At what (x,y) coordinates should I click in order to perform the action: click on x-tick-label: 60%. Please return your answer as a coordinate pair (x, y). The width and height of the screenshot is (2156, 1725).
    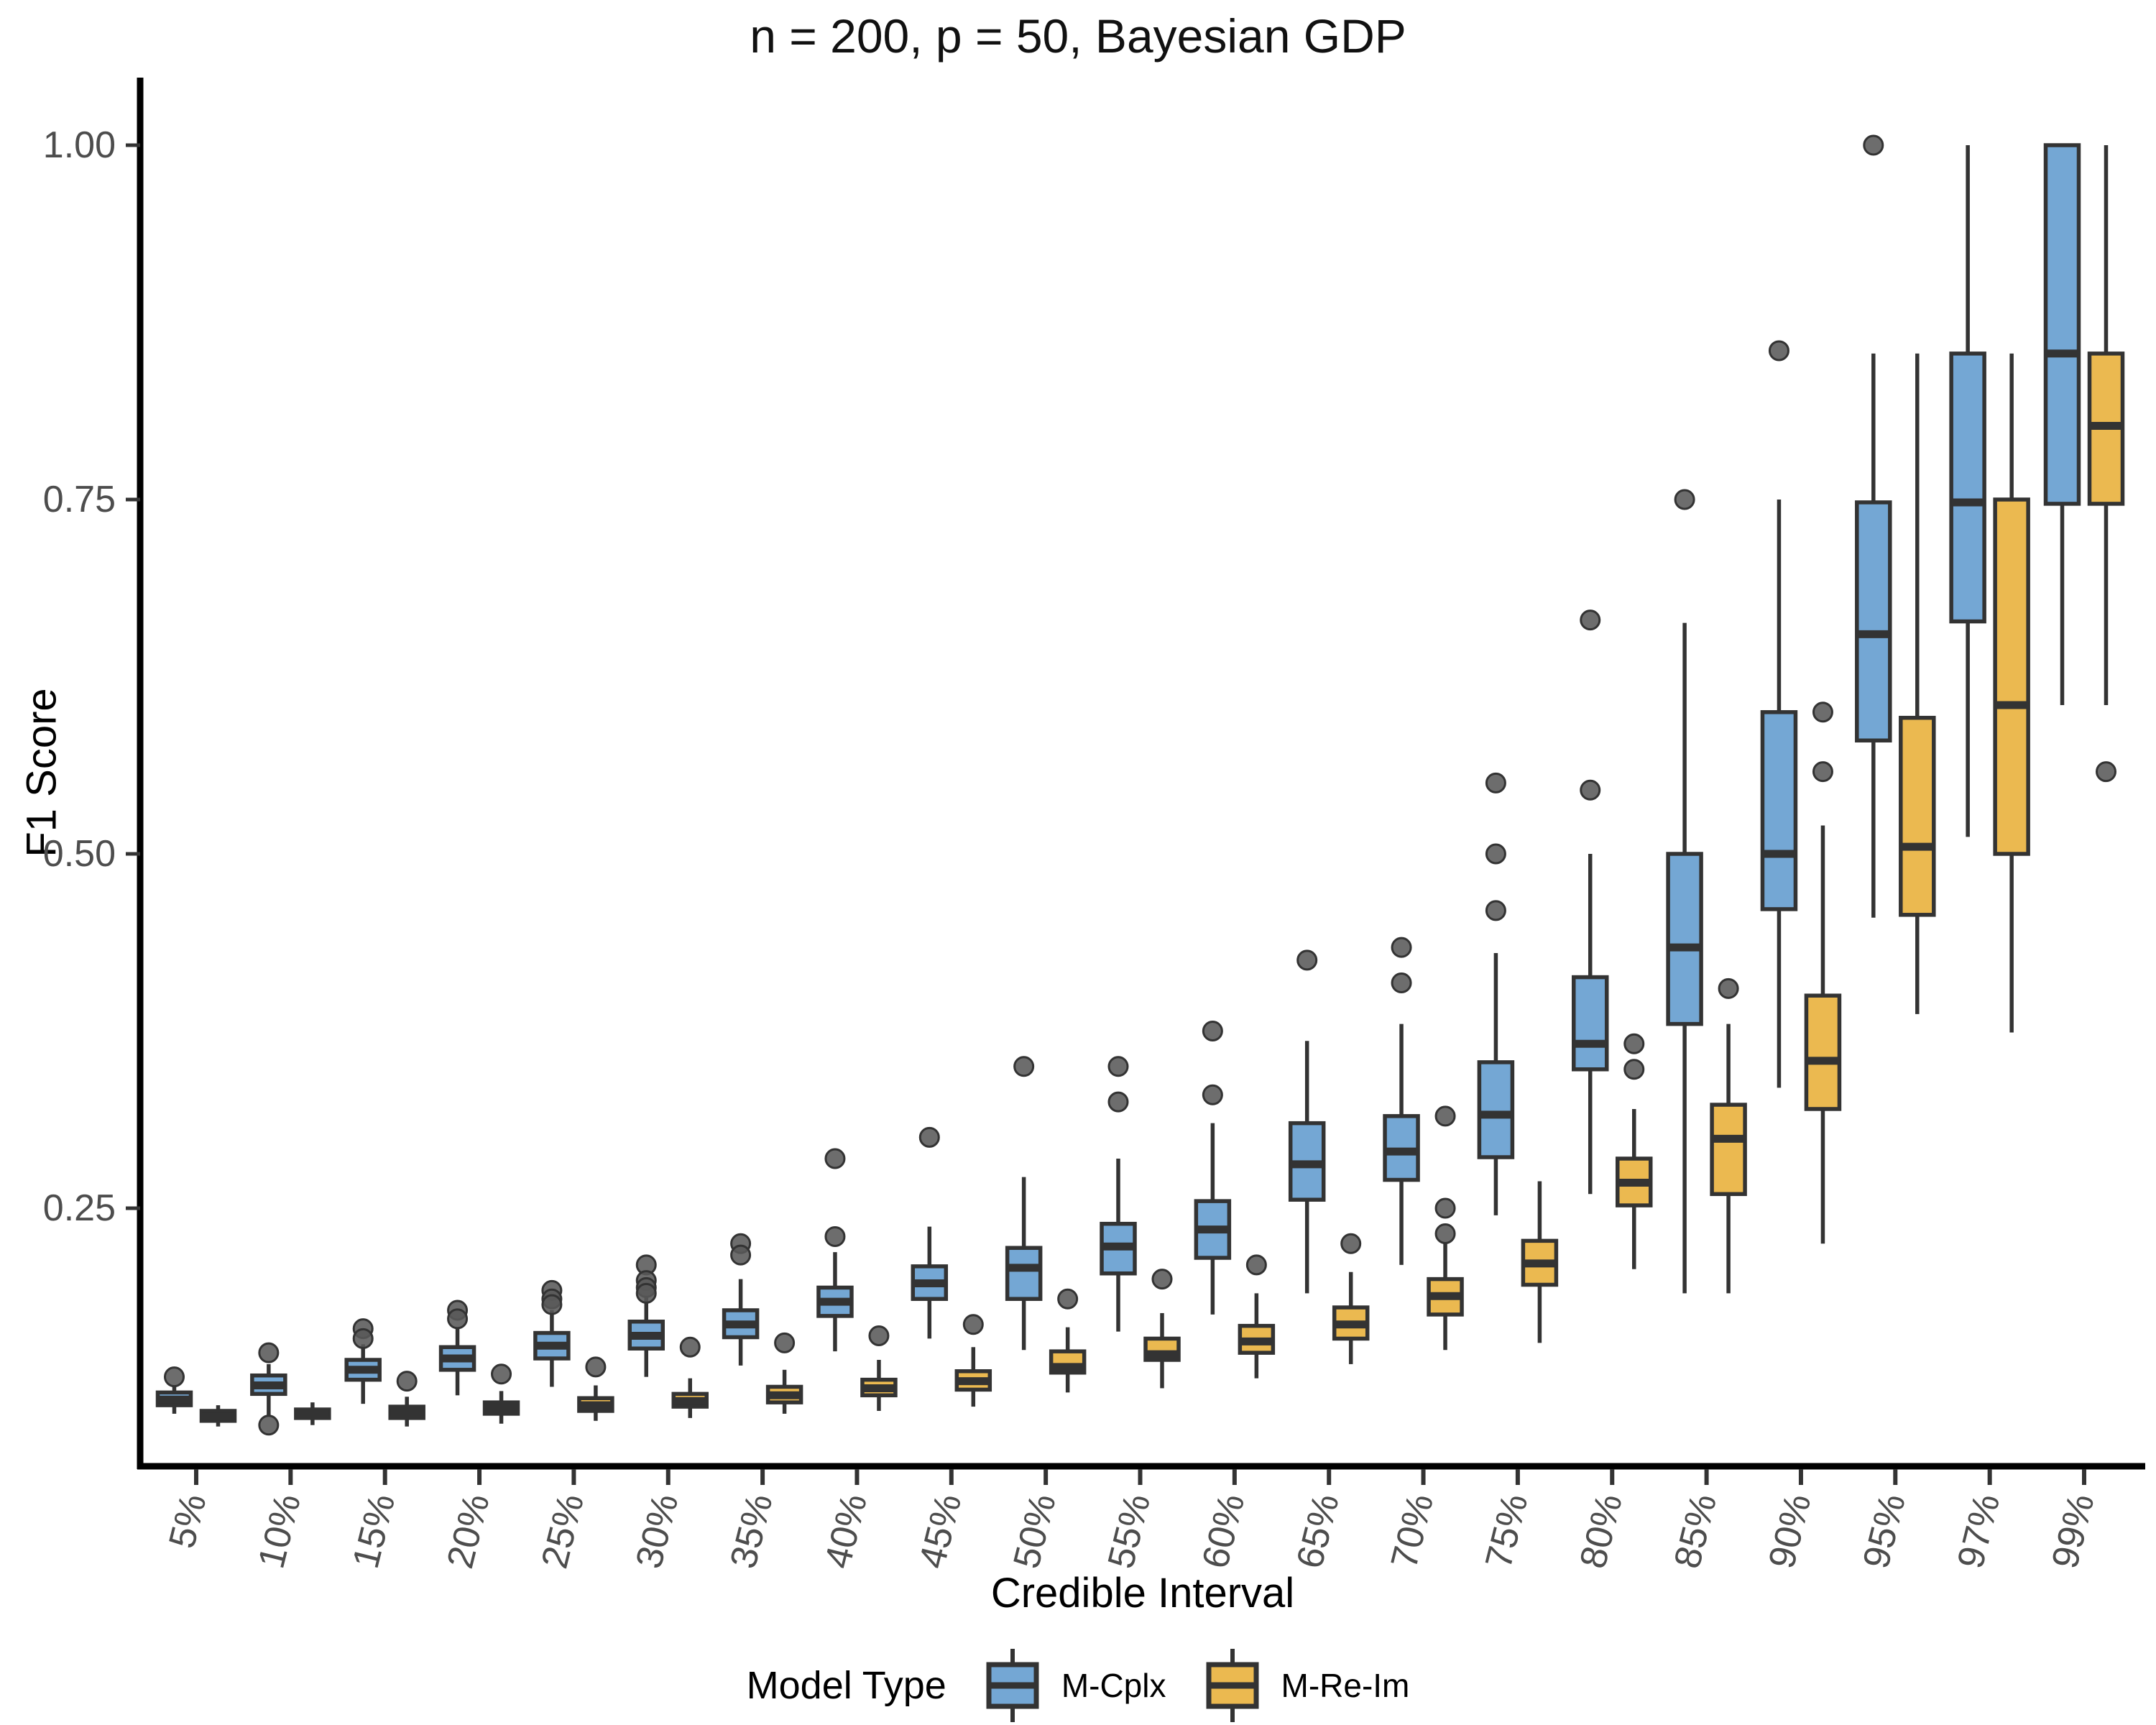
    Looking at the image, I should click on (1223, 1531).